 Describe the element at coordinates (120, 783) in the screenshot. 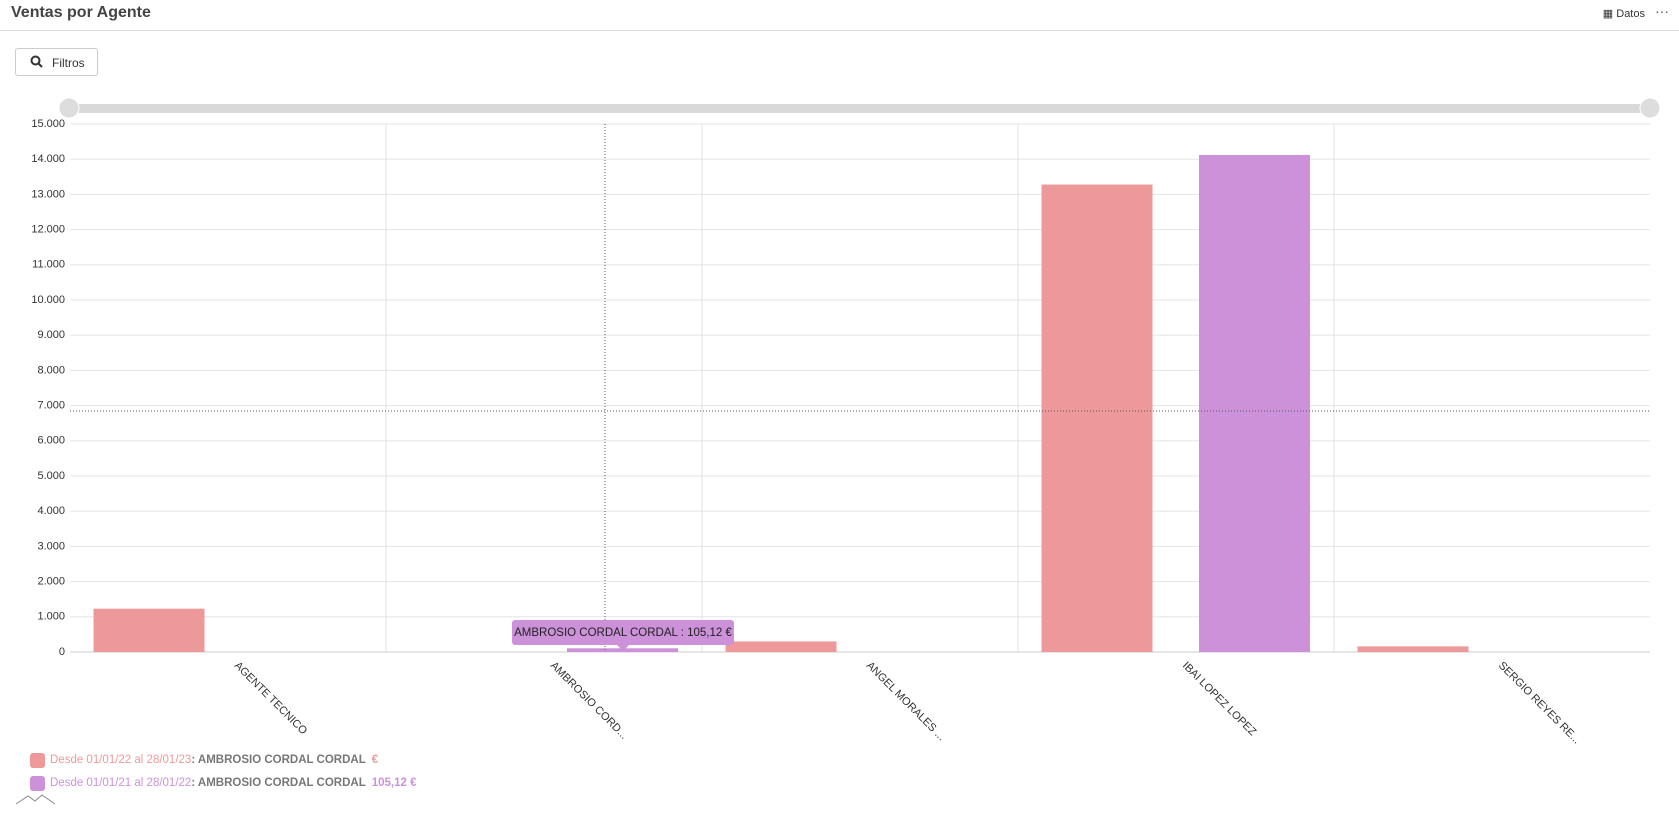

I see `legend-series-name: Desde 01/01/21 al 28/01/22` at that location.